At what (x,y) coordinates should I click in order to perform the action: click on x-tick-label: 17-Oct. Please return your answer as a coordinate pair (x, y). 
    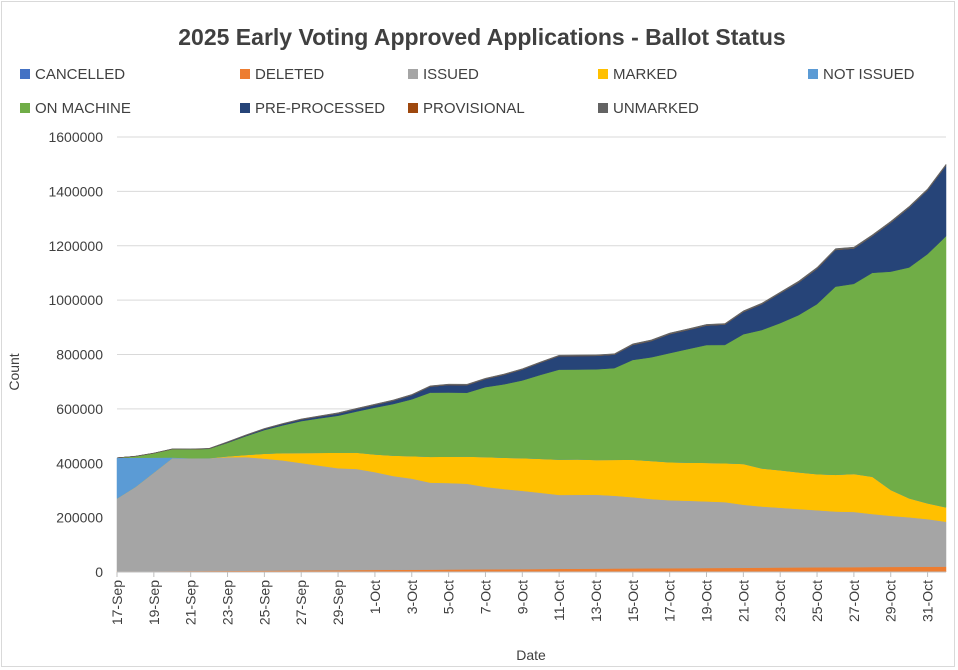
    Looking at the image, I should click on (670, 601).